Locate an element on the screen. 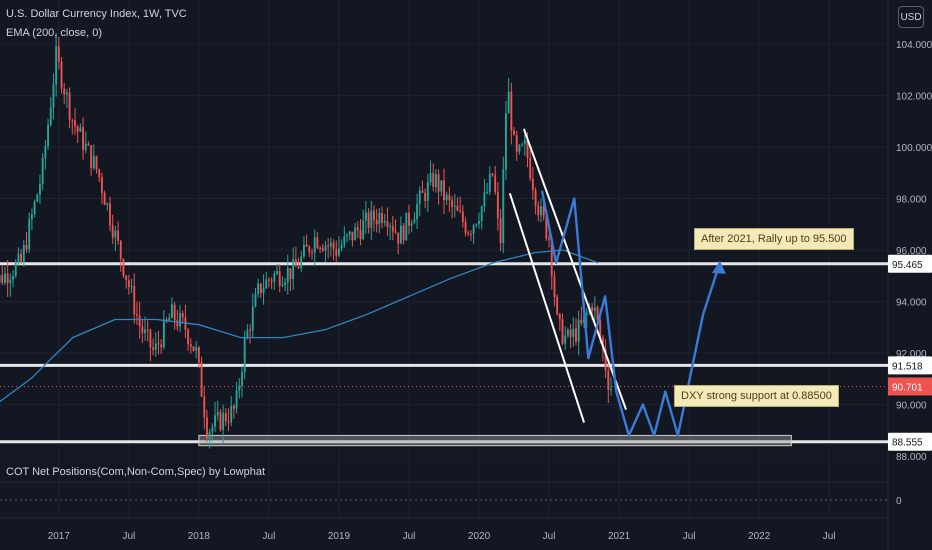  last-price-tag is located at coordinates (910, 386).